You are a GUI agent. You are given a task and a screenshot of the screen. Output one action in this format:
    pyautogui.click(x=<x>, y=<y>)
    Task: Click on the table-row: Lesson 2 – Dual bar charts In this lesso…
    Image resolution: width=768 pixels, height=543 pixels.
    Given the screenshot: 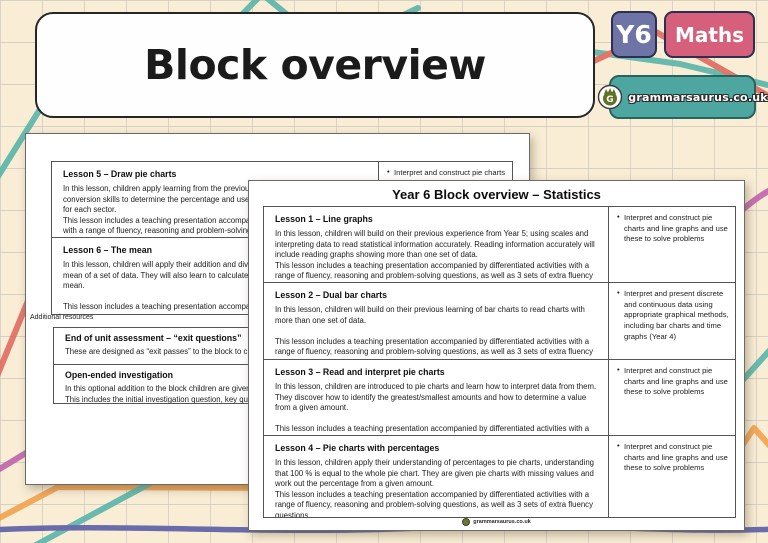 What is the action you would take?
    pyautogui.click(x=499, y=321)
    